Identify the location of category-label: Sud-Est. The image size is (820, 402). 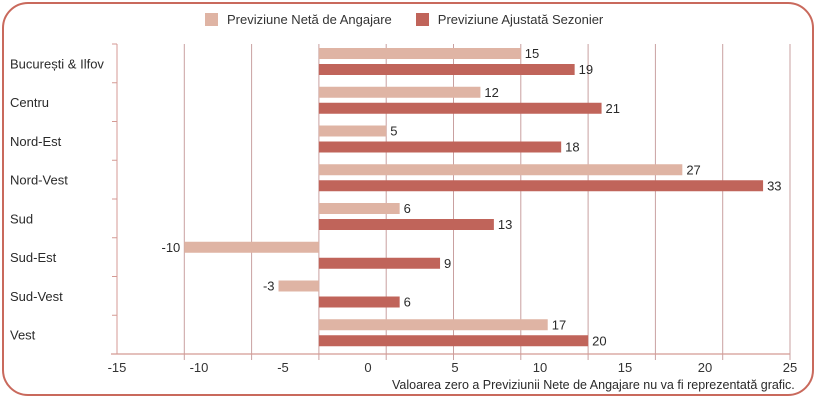
(33, 257).